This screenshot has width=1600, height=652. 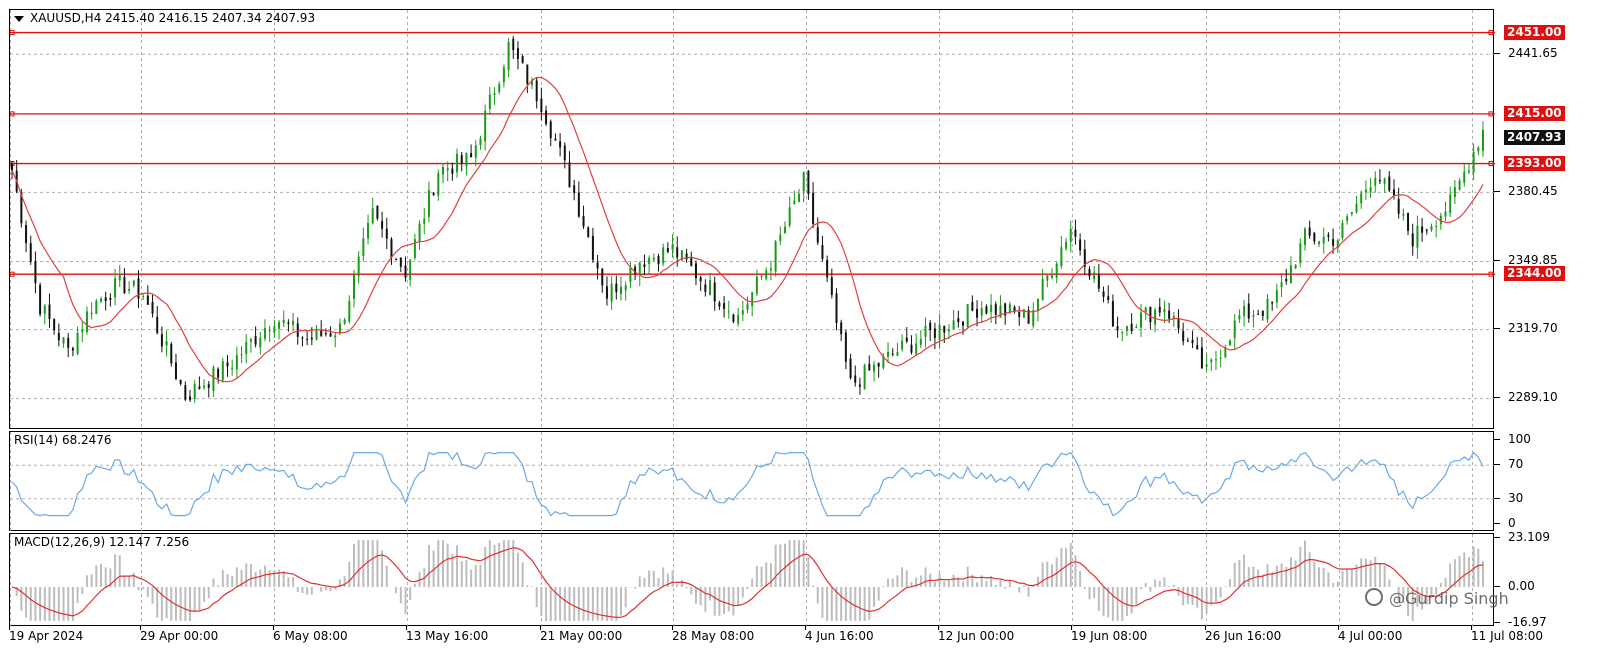 I want to click on price-axis-tick: 2289.10, so click(x=1526, y=397).